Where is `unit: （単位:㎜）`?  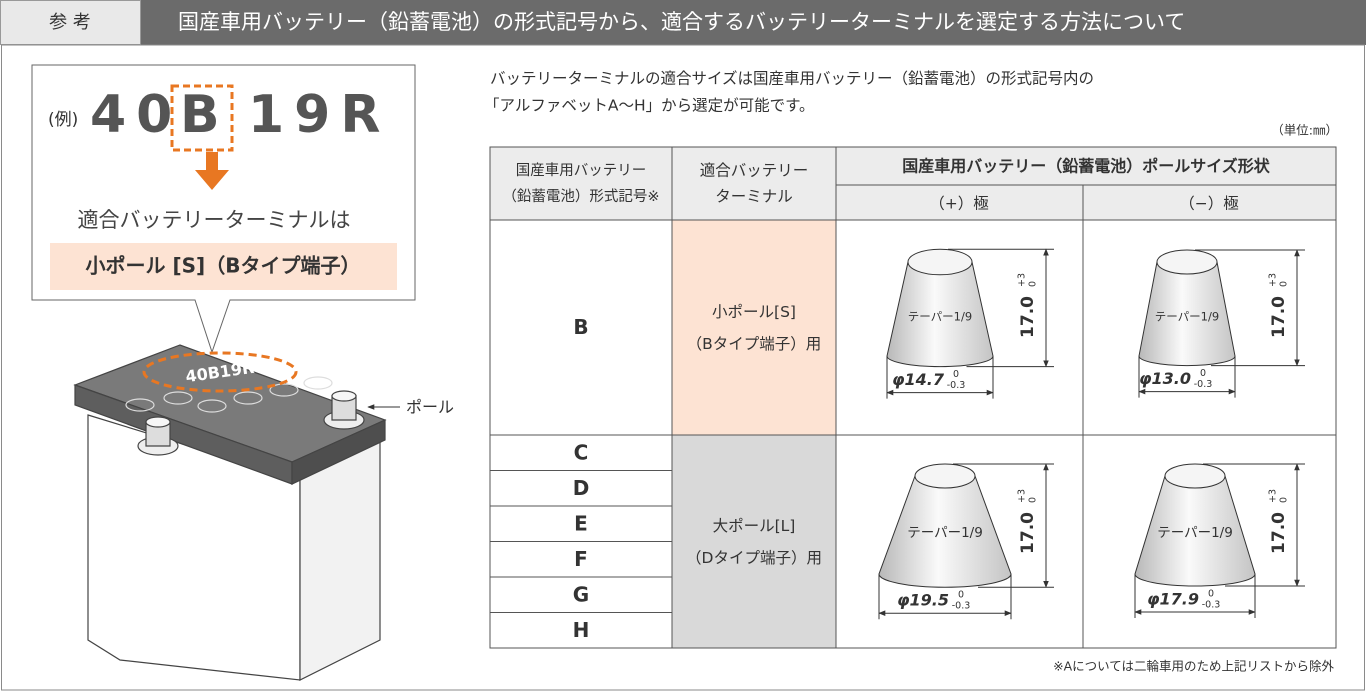
unit: （単位:㎜） is located at coordinates (1304, 130).